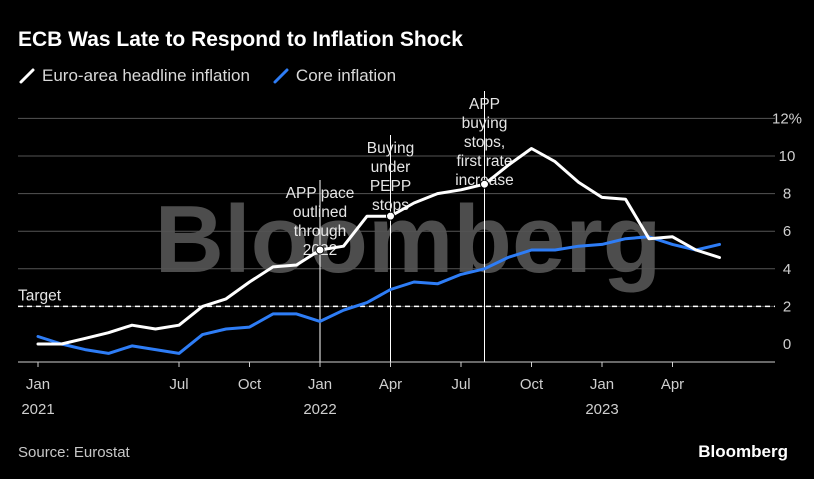 This screenshot has width=814, height=479. Describe the element at coordinates (74, 452) in the screenshot. I see `source-note: Source: Eurostat` at that location.